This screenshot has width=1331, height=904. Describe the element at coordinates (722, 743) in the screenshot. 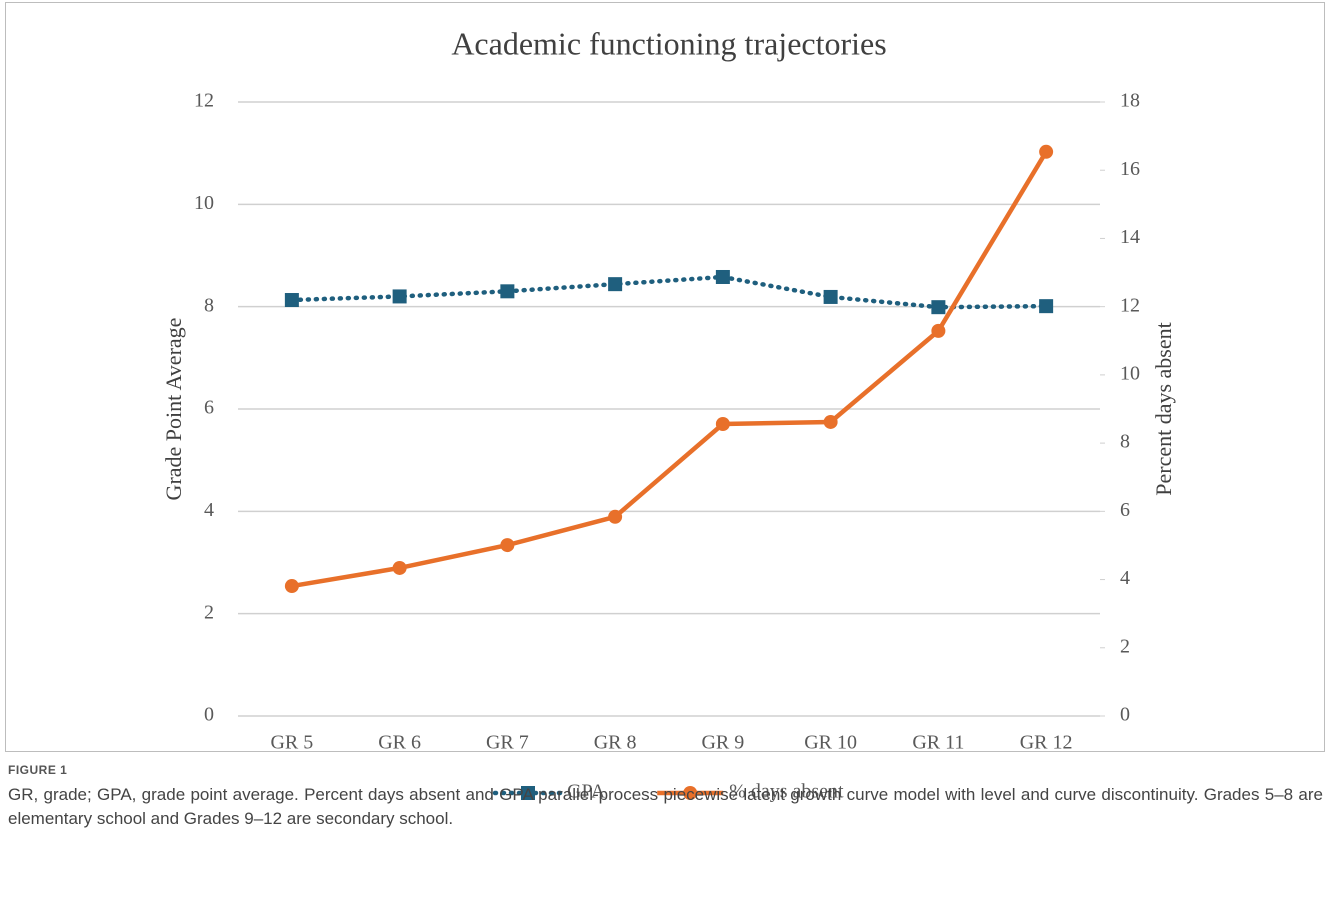

I see `x-tick-label: GR 9` at that location.